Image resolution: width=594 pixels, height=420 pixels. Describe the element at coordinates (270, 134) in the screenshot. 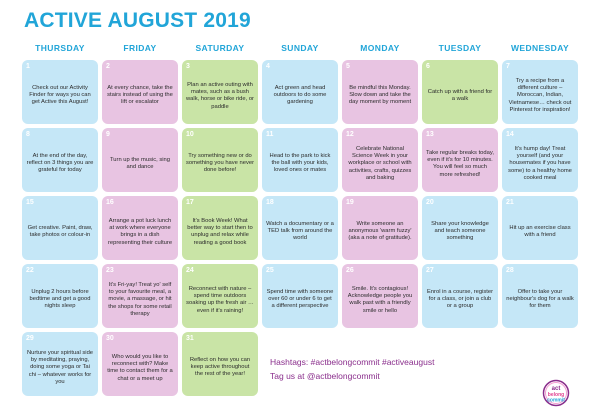

I see `day-number: 11` at that location.